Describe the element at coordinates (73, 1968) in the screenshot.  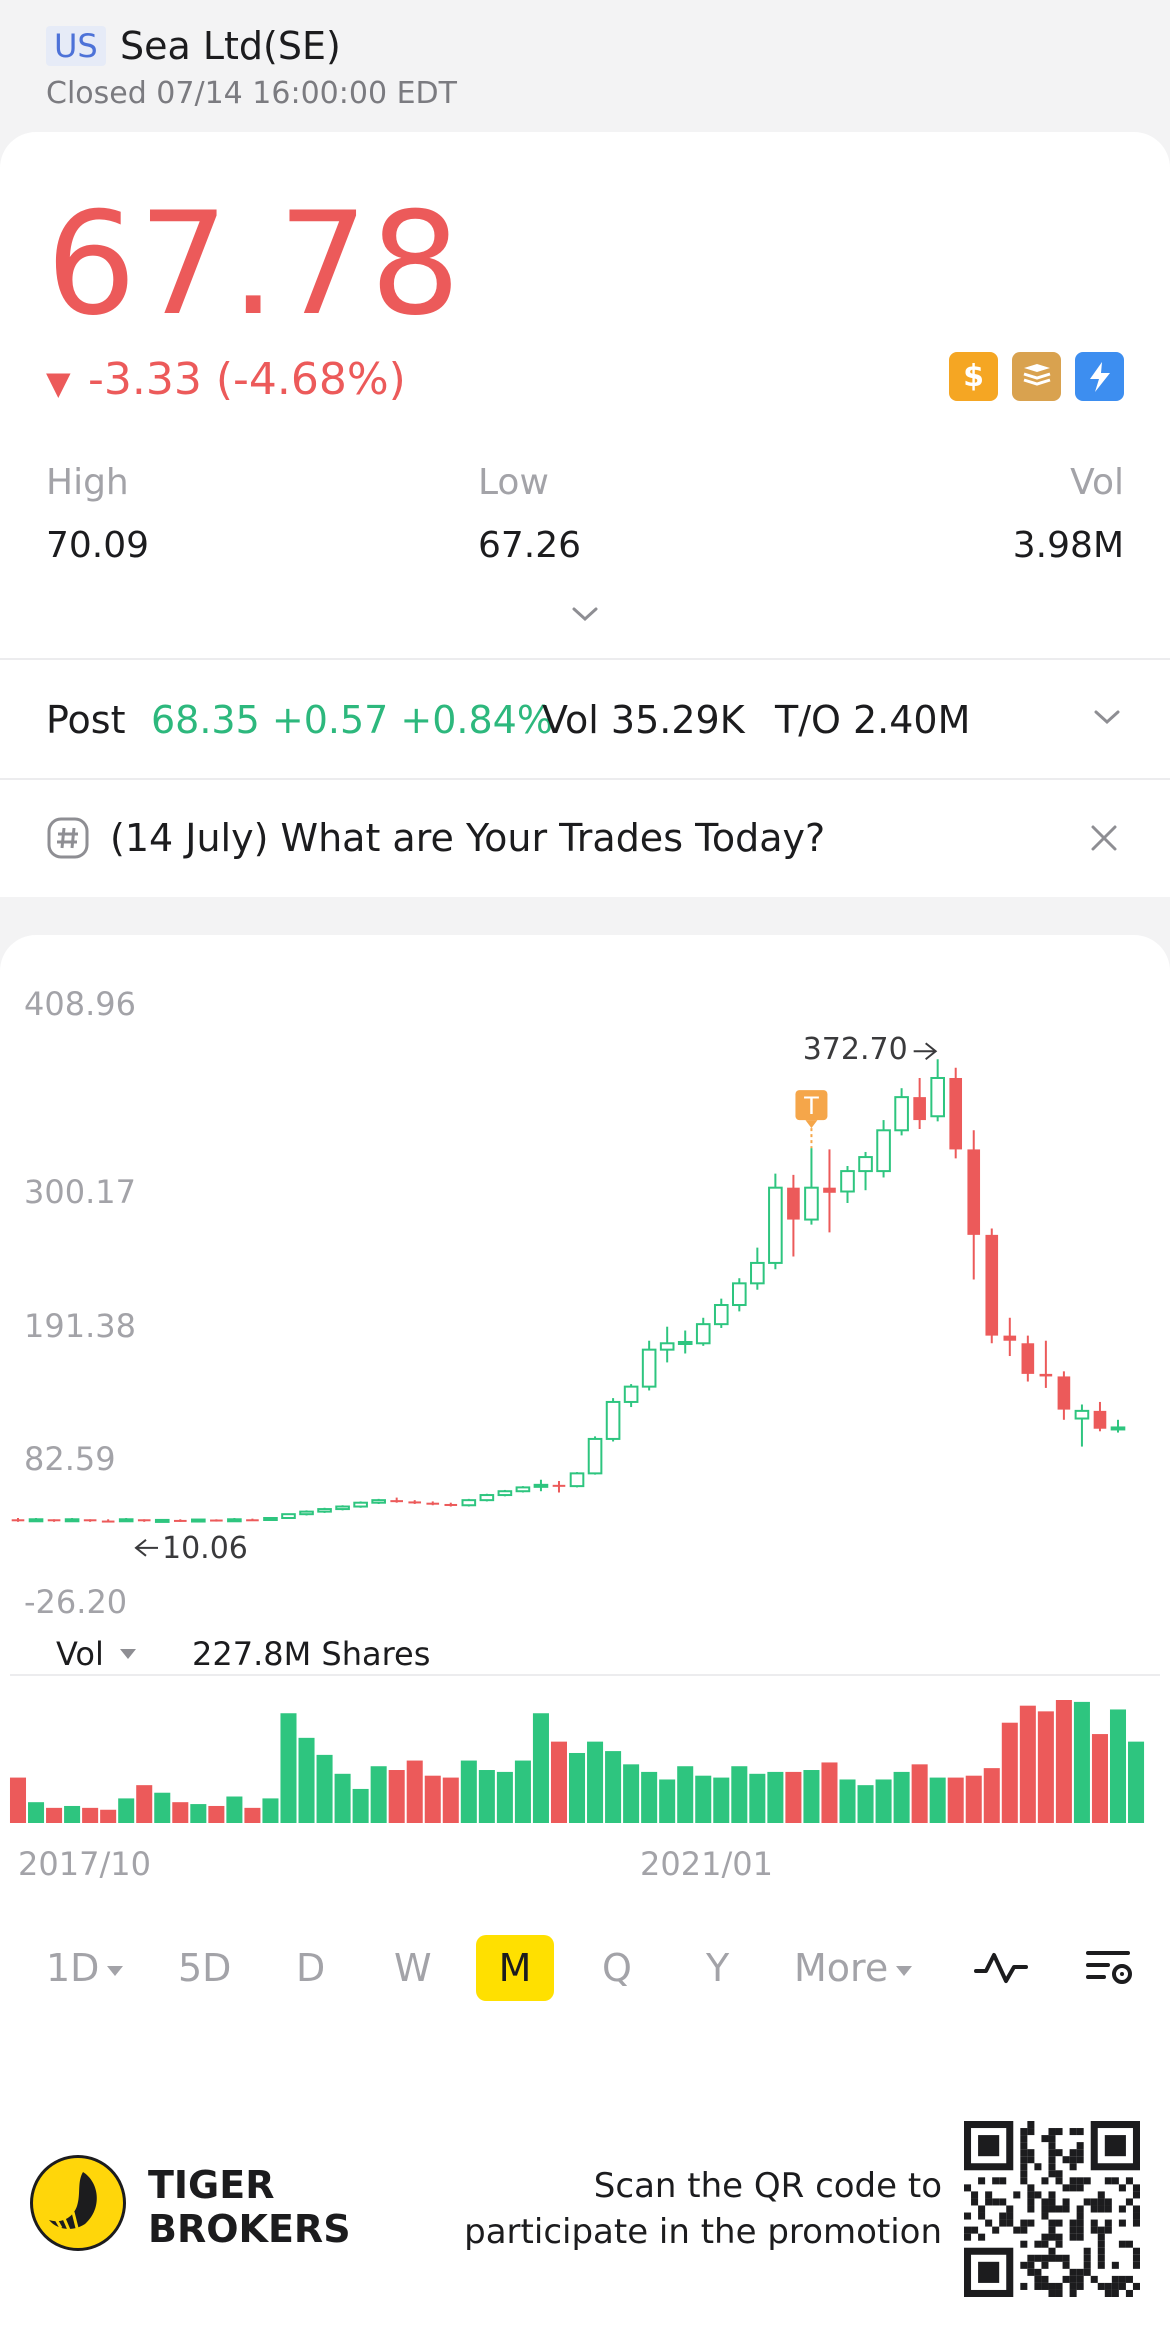
I see `period-label: 1D` at that location.